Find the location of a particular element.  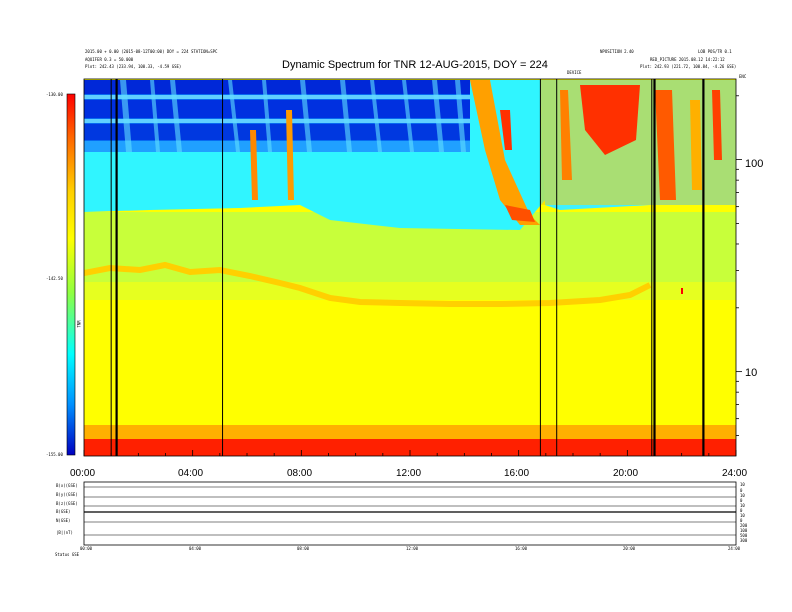

x-tick-1600: 16:00 is located at coordinates (517, 473).